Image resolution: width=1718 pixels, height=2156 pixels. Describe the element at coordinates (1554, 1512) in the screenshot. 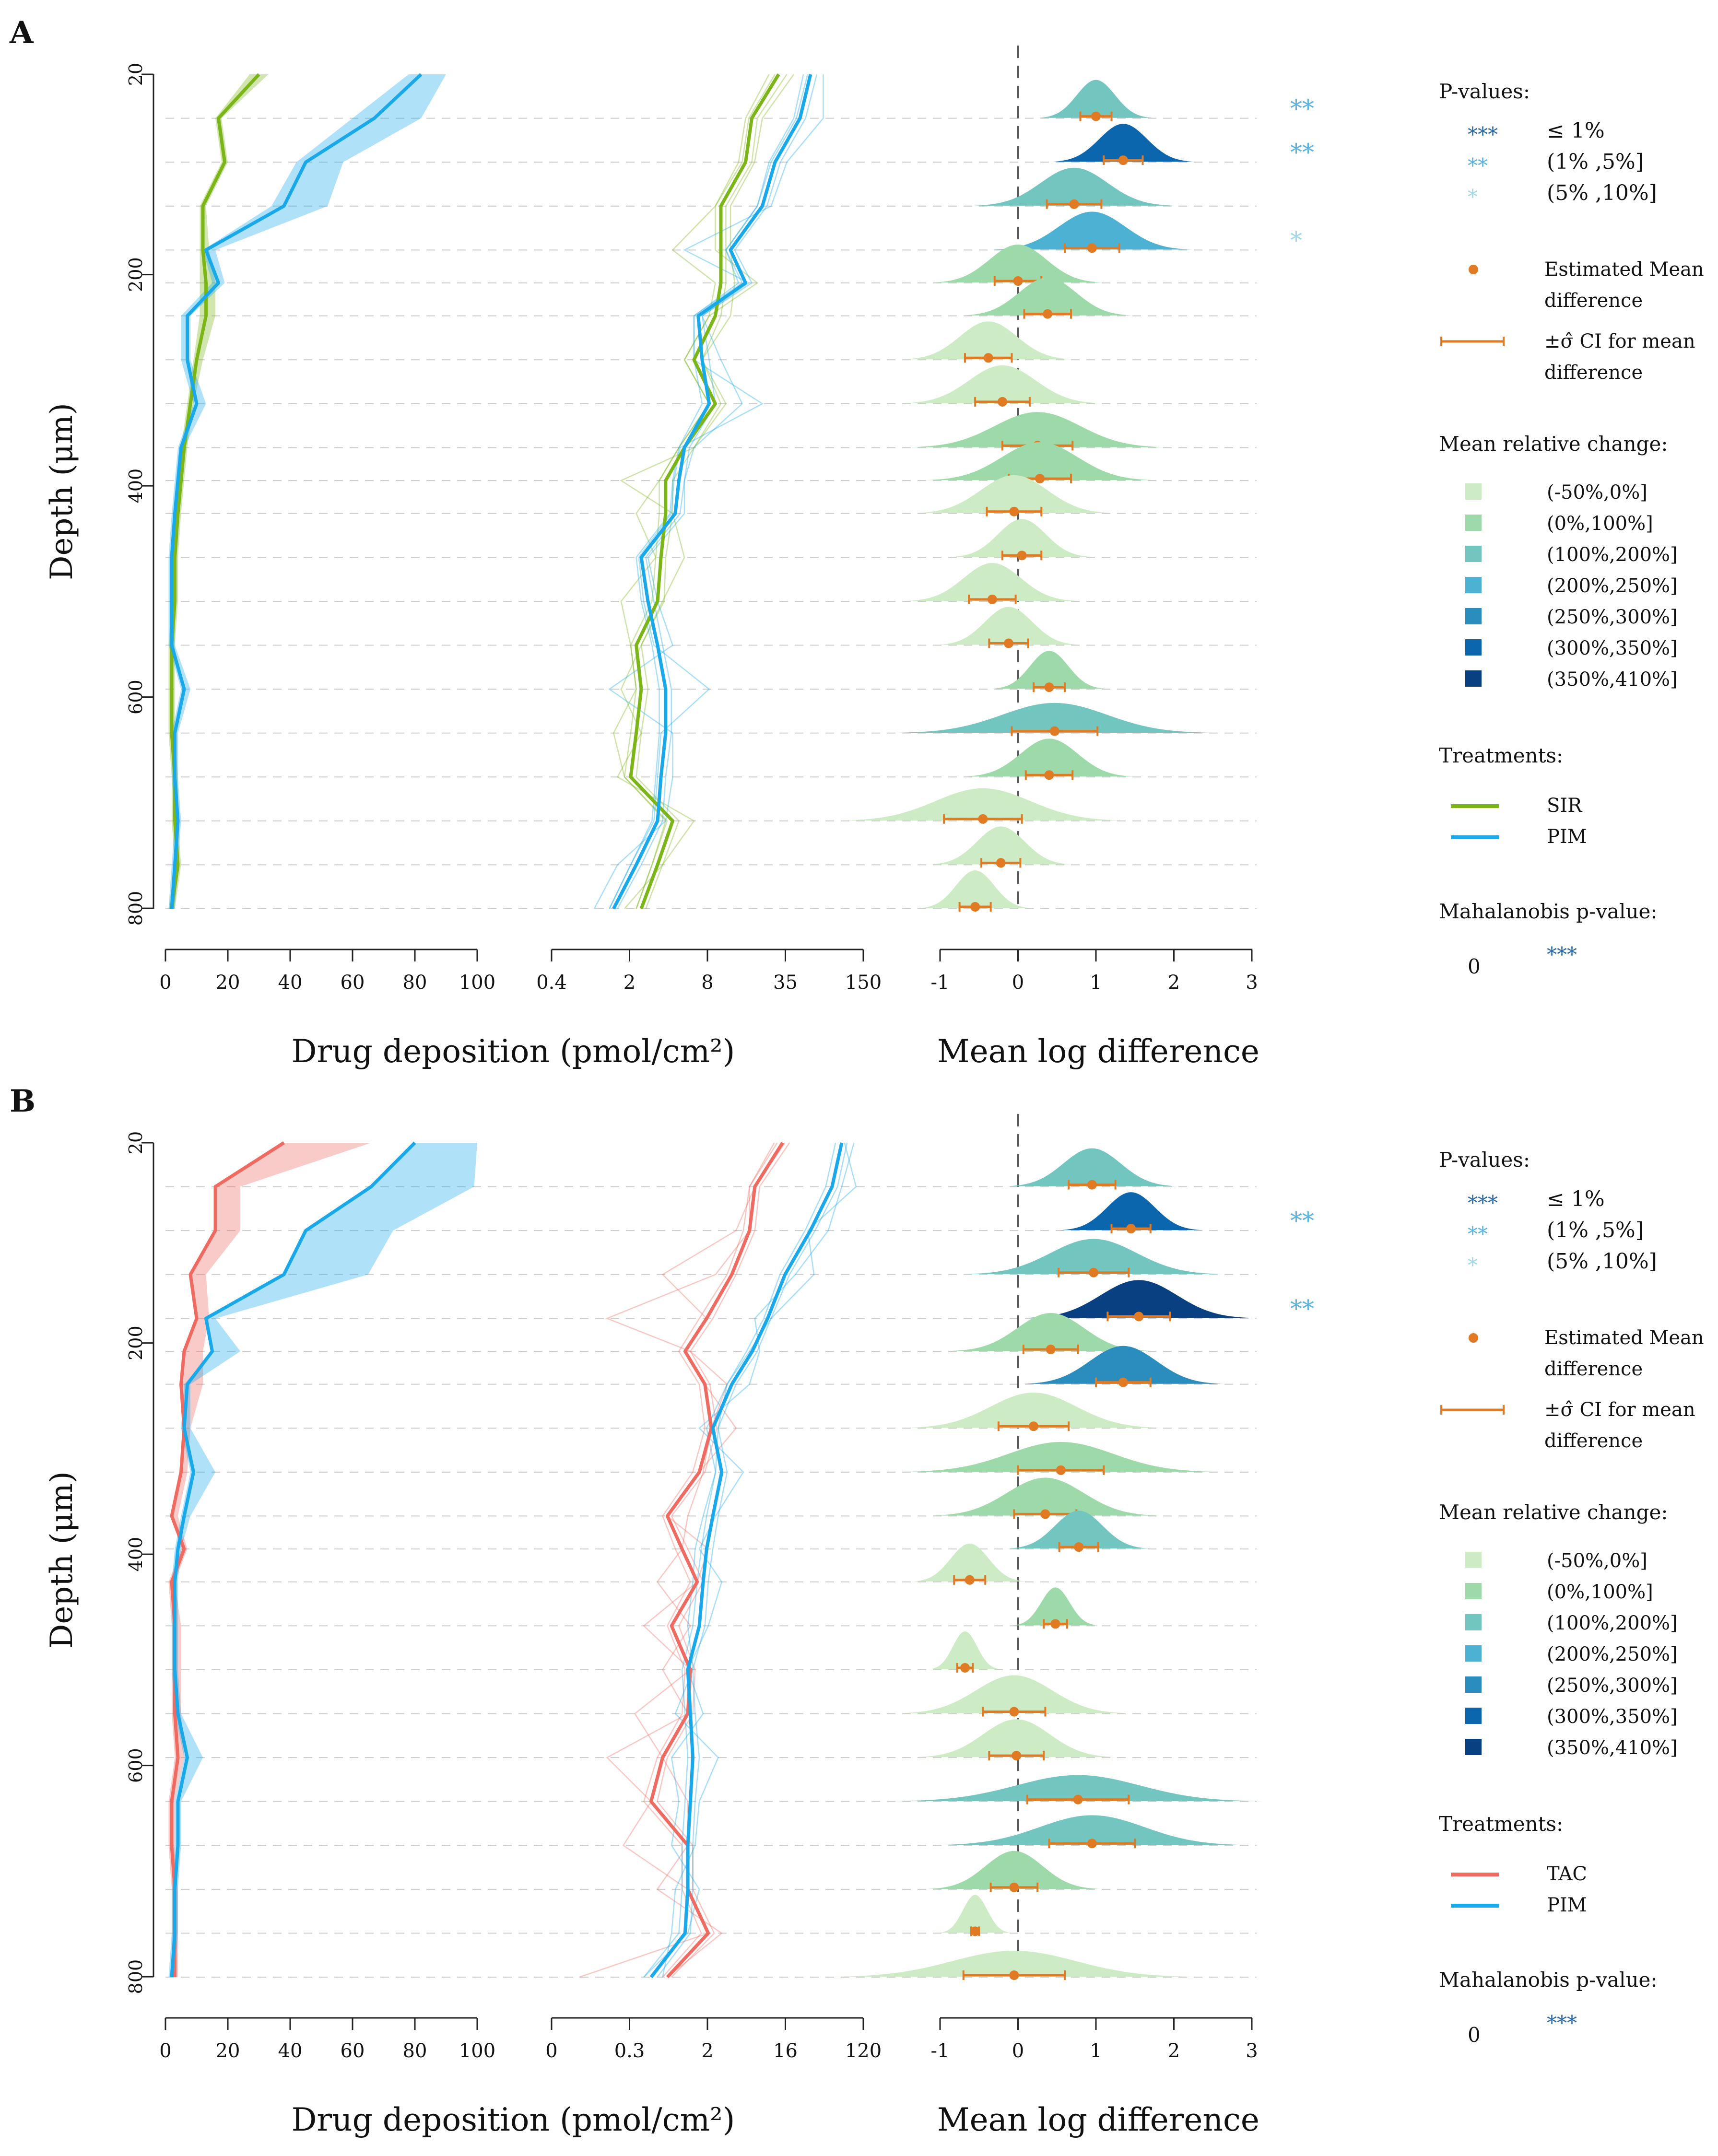

I see `mrc-title: Mean relative change:` at that location.